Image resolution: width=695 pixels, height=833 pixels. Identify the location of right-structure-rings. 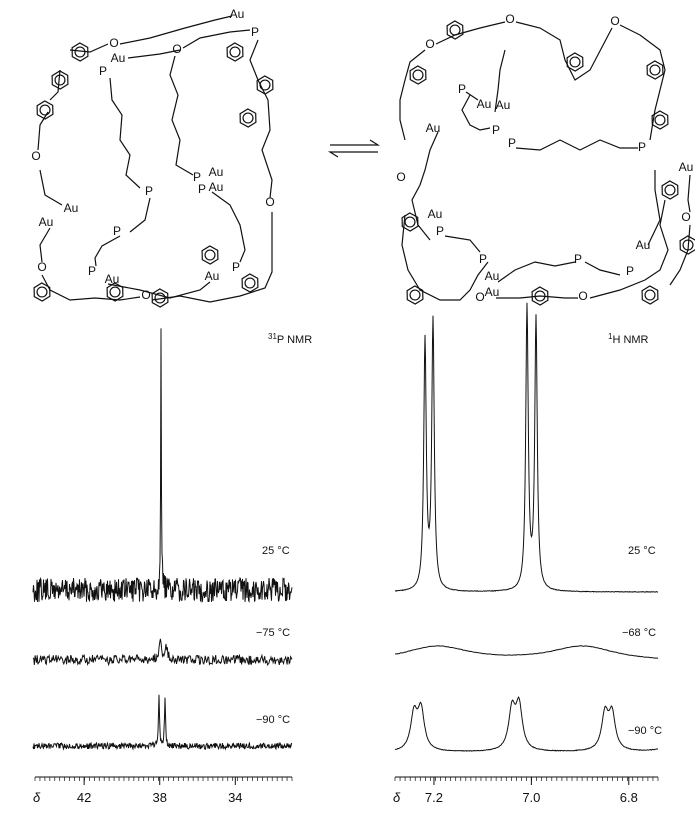
(548, 163).